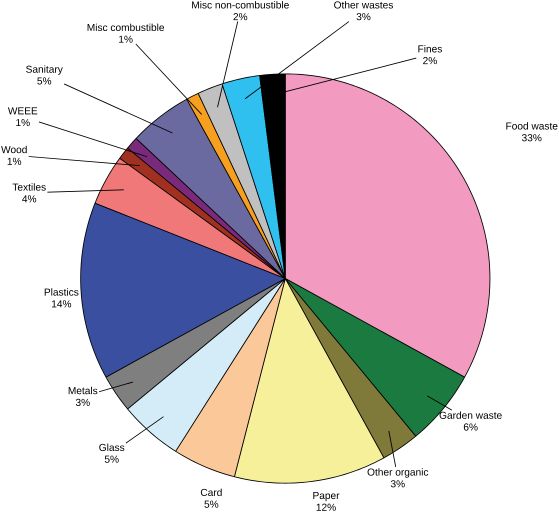  What do you see at coordinates (326, 507) in the screenshot?
I see `data-label: 12%` at bounding box center [326, 507].